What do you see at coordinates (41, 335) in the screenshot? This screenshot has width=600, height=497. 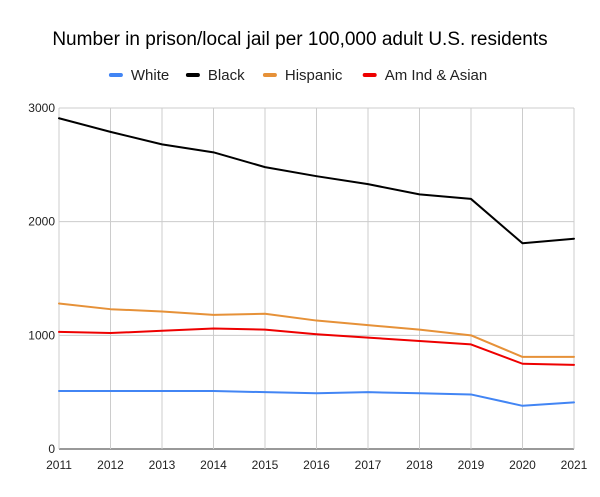 I see `y-tick-label: 1000` at bounding box center [41, 335].